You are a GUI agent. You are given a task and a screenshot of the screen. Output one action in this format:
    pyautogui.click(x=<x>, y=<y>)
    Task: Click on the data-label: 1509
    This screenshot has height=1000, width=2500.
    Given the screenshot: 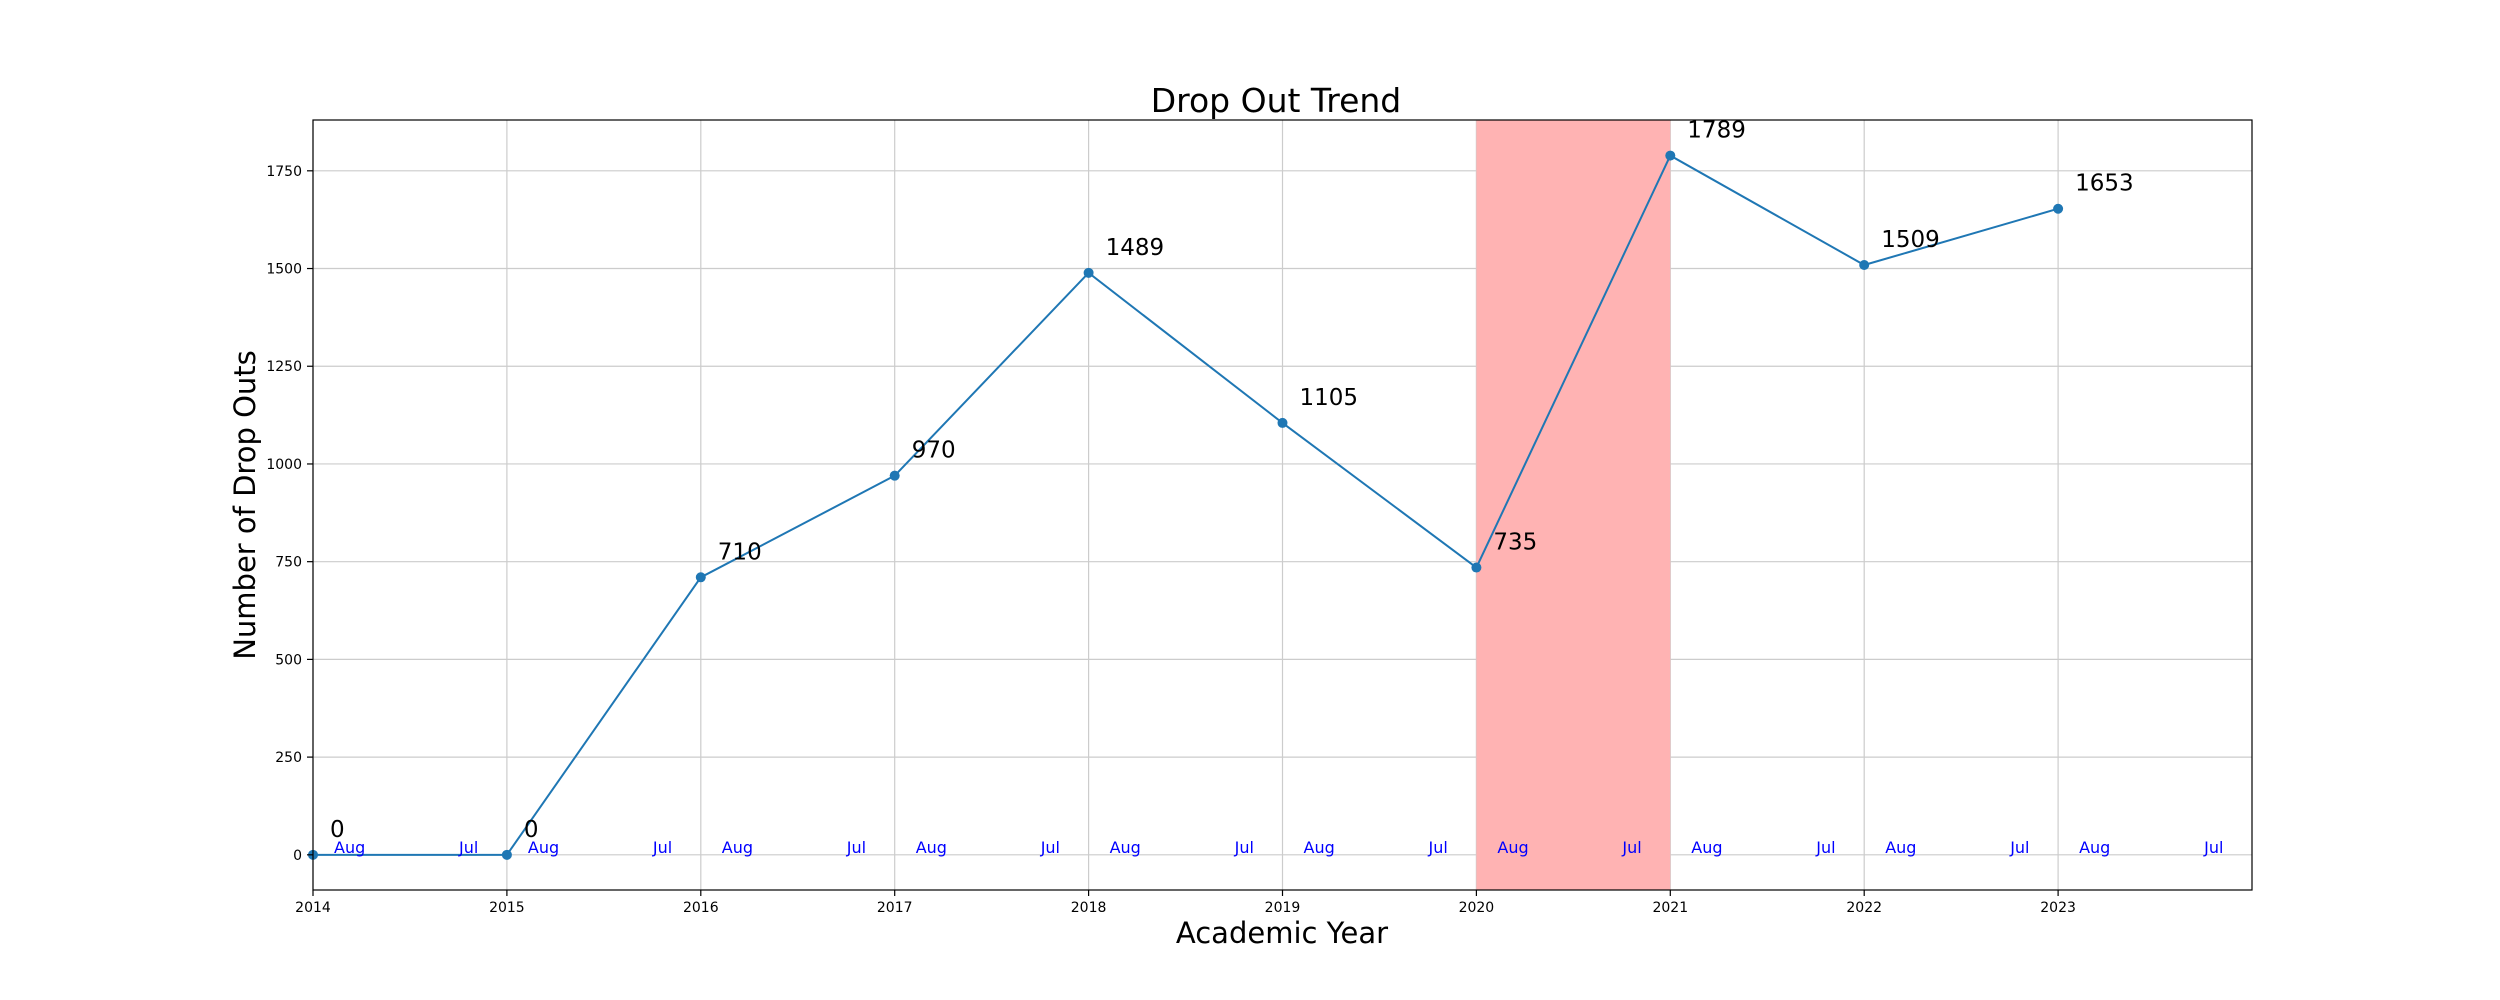 What is the action you would take?
    pyautogui.click(x=1910, y=240)
    